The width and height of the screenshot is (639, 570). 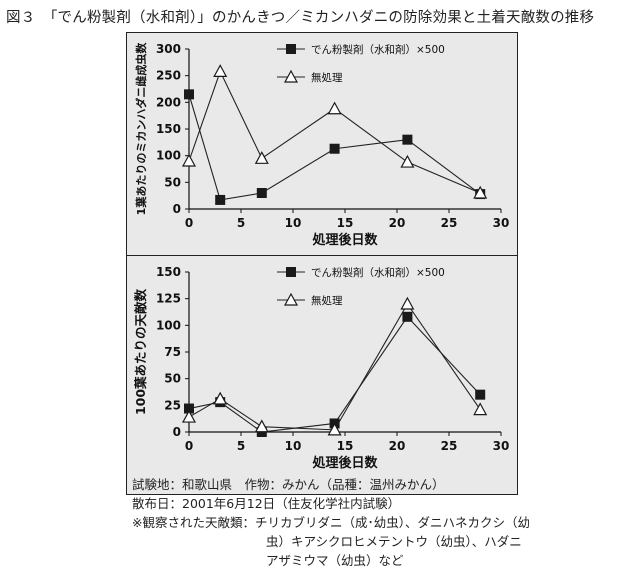 I want to click on y-tick-label: 25, so click(x=172, y=405).